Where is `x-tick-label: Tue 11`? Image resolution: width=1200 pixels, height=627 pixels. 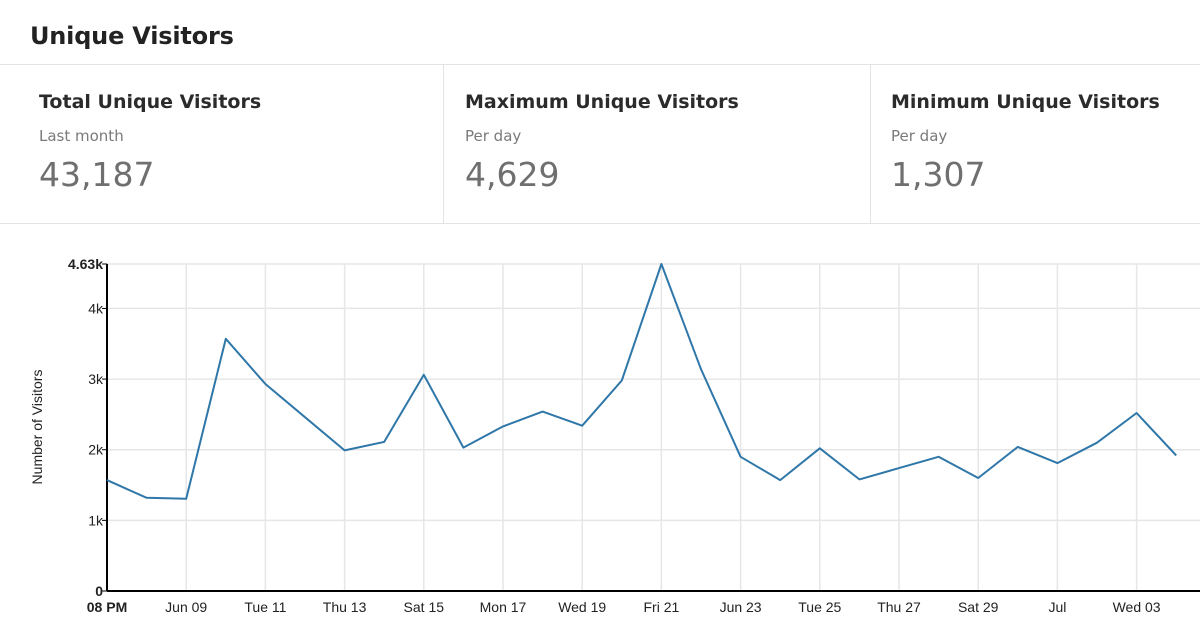
x-tick-label: Tue 11 is located at coordinates (265, 607).